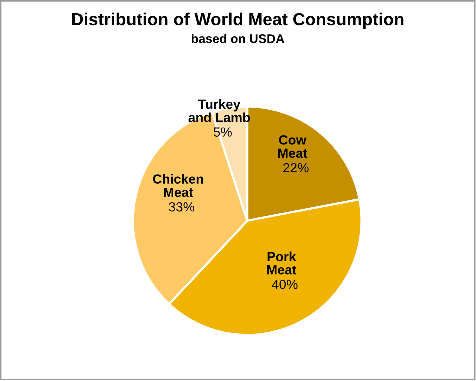  What do you see at coordinates (282, 263) in the screenshot?
I see `slice-label: Pork Meat` at bounding box center [282, 263].